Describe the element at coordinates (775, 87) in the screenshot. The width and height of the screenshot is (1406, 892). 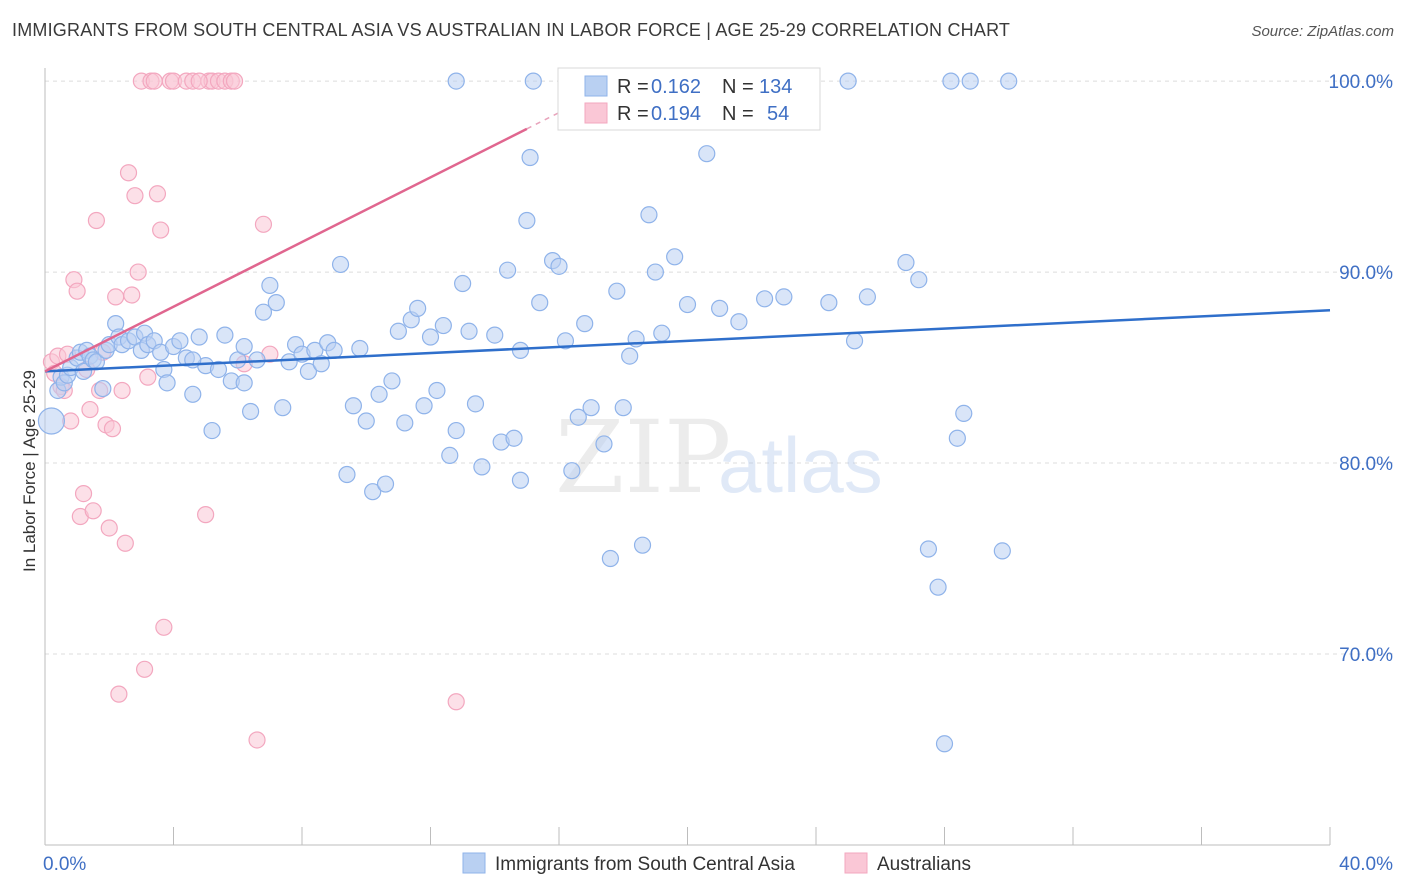
I see `legend-n-value-1: 134` at that location.